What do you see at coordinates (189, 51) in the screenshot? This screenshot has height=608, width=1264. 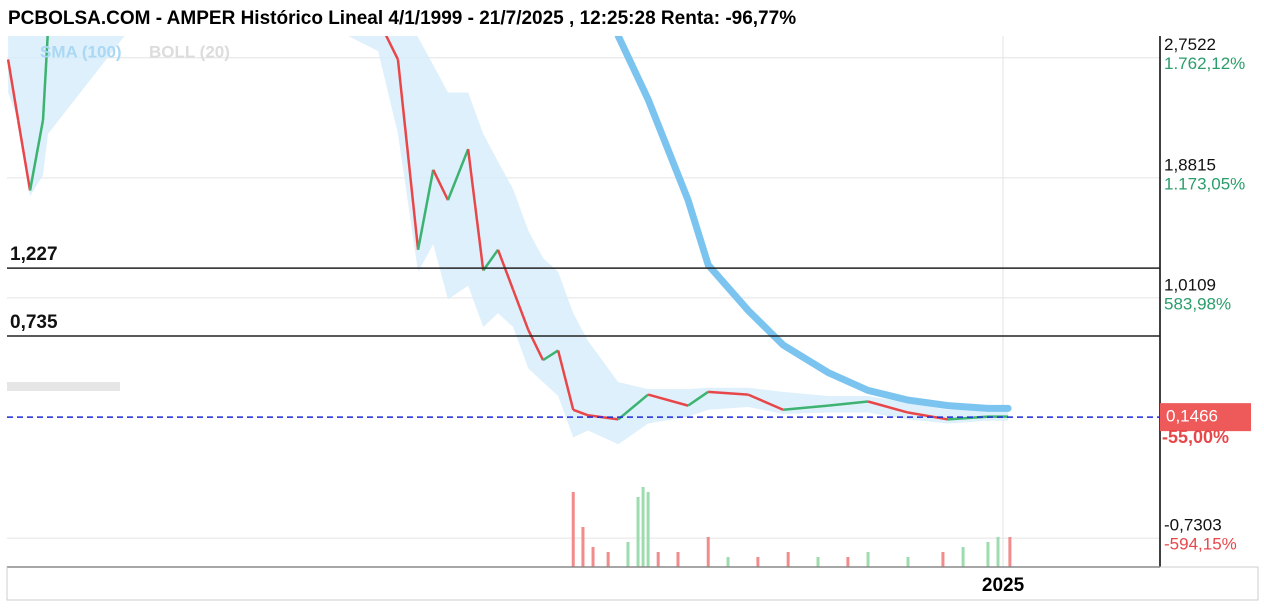 I see `legend-entry: BOLL (20)` at bounding box center [189, 51].